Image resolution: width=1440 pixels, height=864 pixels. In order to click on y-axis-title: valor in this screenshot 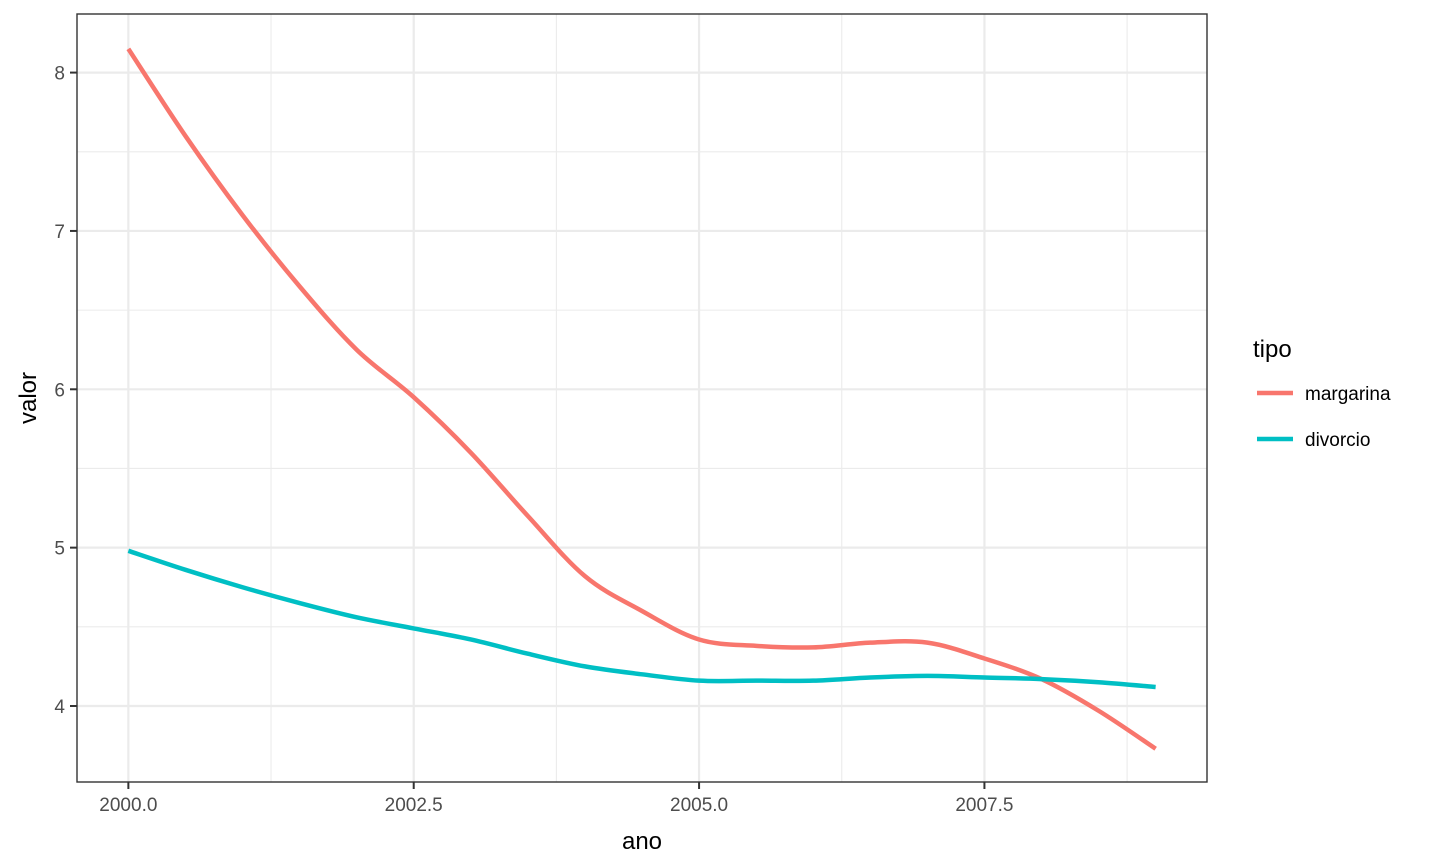, I will do `click(28, 398)`.